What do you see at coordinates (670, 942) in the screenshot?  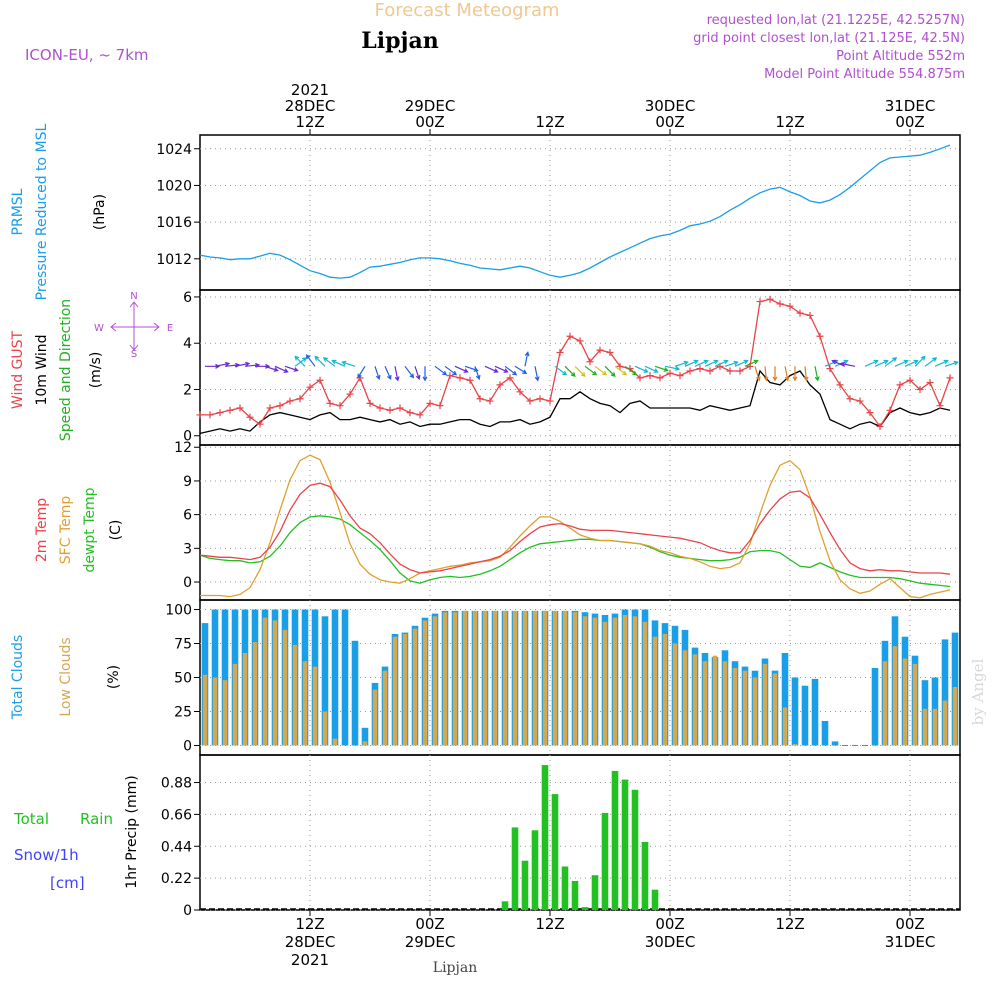 I see `time-label-bottom: 30DEC` at bounding box center [670, 942].